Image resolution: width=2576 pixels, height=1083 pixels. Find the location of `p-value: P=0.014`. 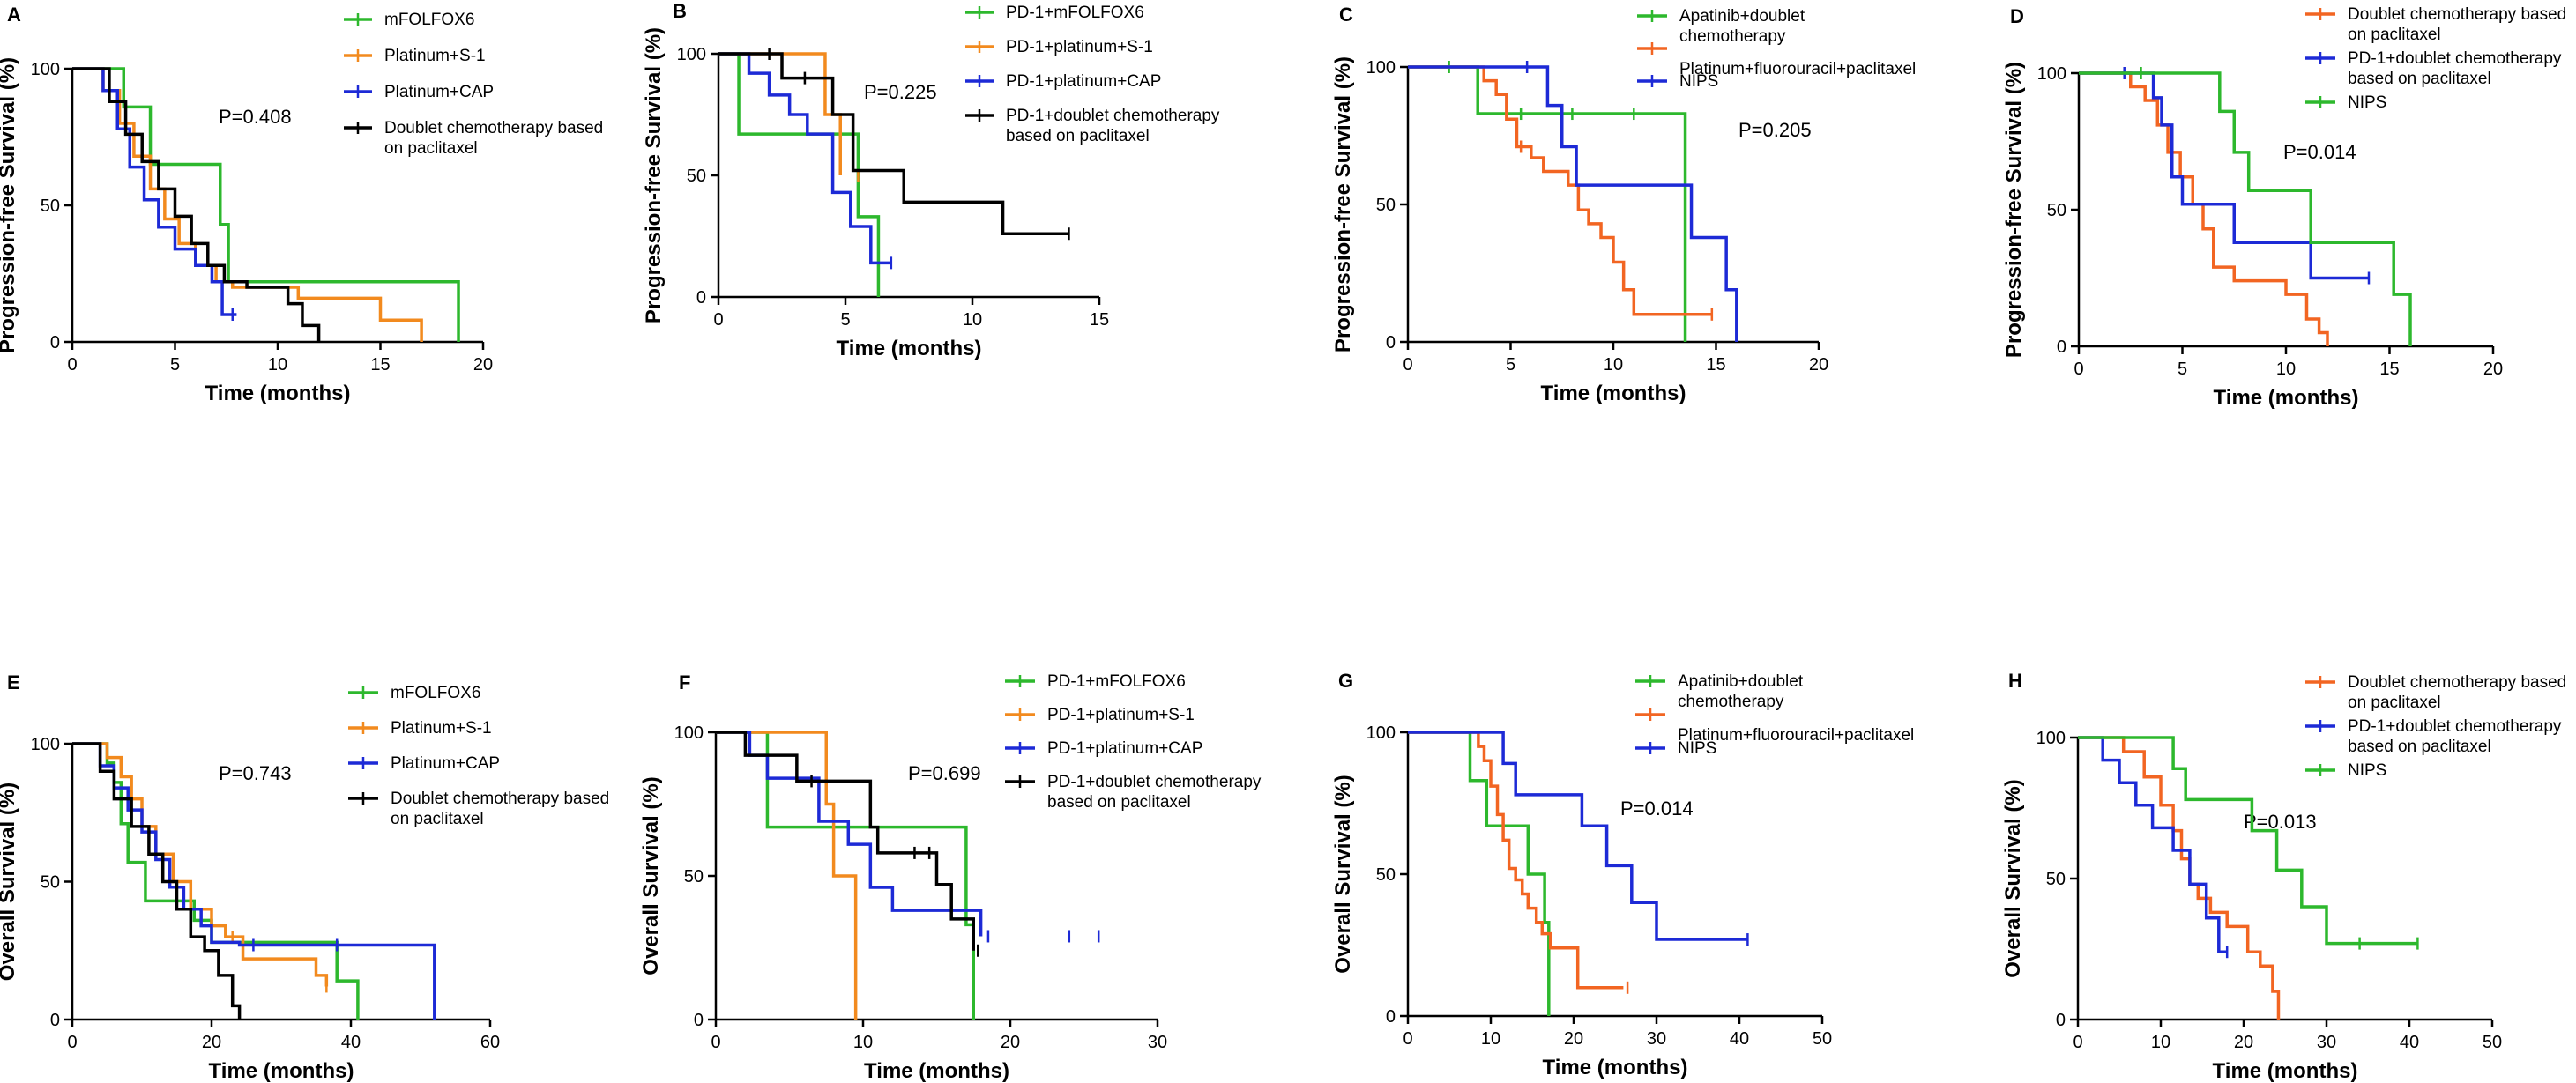

p-value: P=0.014 is located at coordinates (1657, 808).